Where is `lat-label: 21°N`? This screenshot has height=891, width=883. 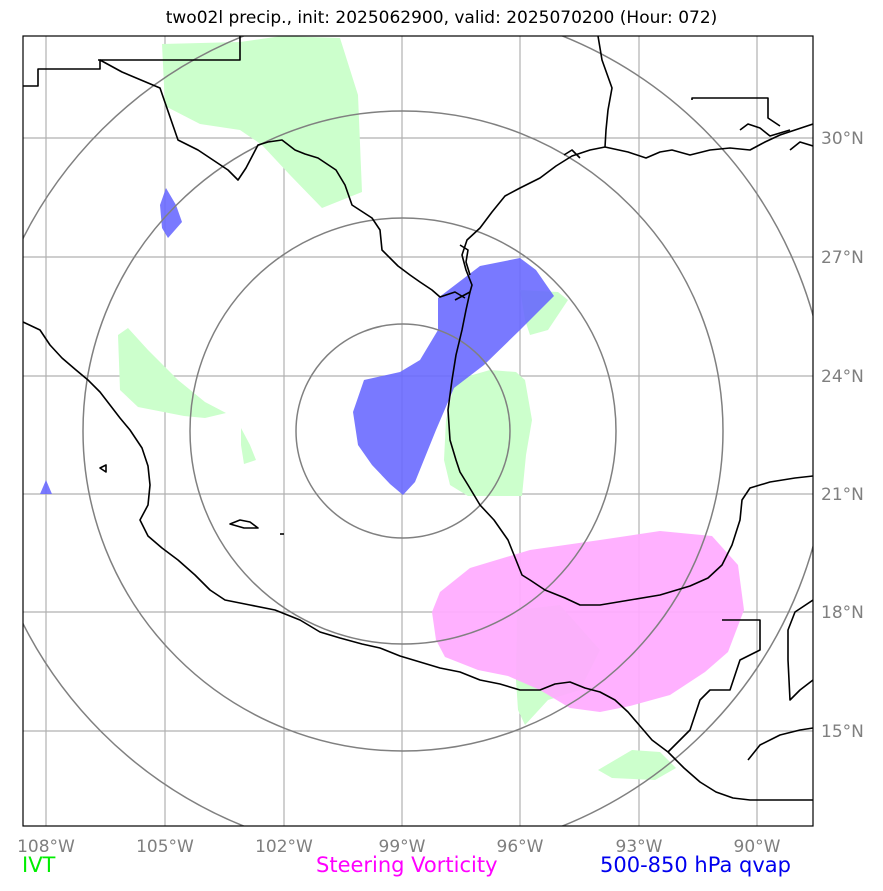
lat-label: 21°N is located at coordinates (842, 495).